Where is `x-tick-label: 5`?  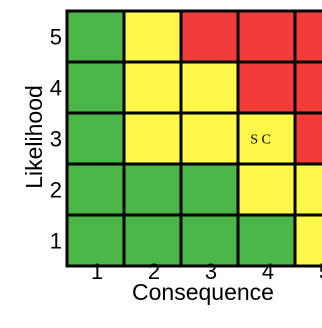 x-tick-label: 5 is located at coordinates (320, 271).